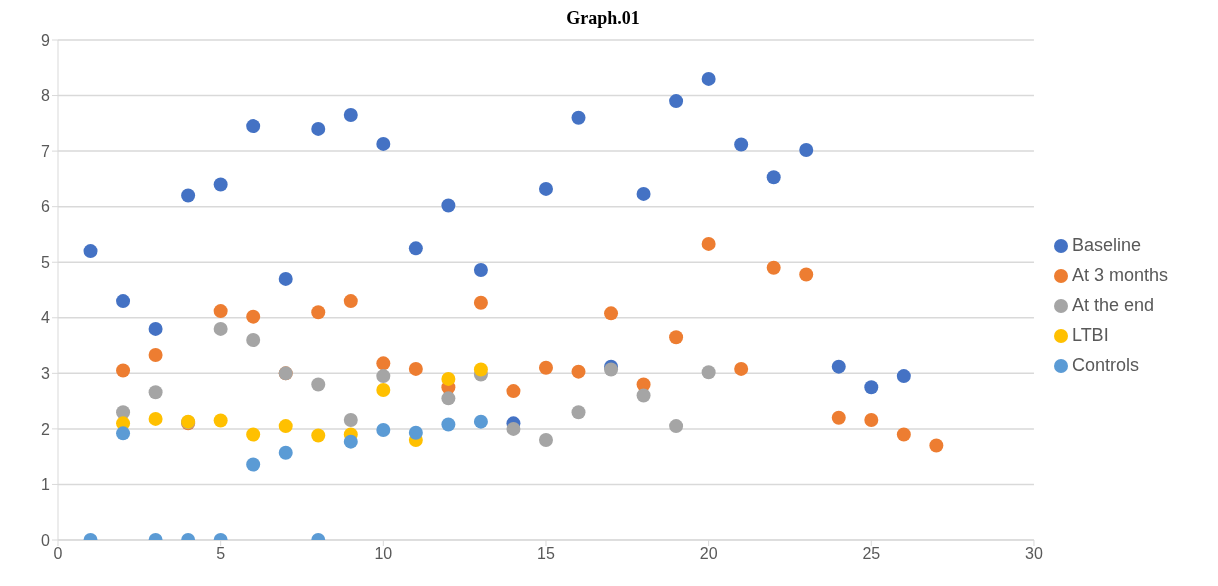  Describe the element at coordinates (1113, 305) in the screenshot. I see `legend-label: At the end` at that location.